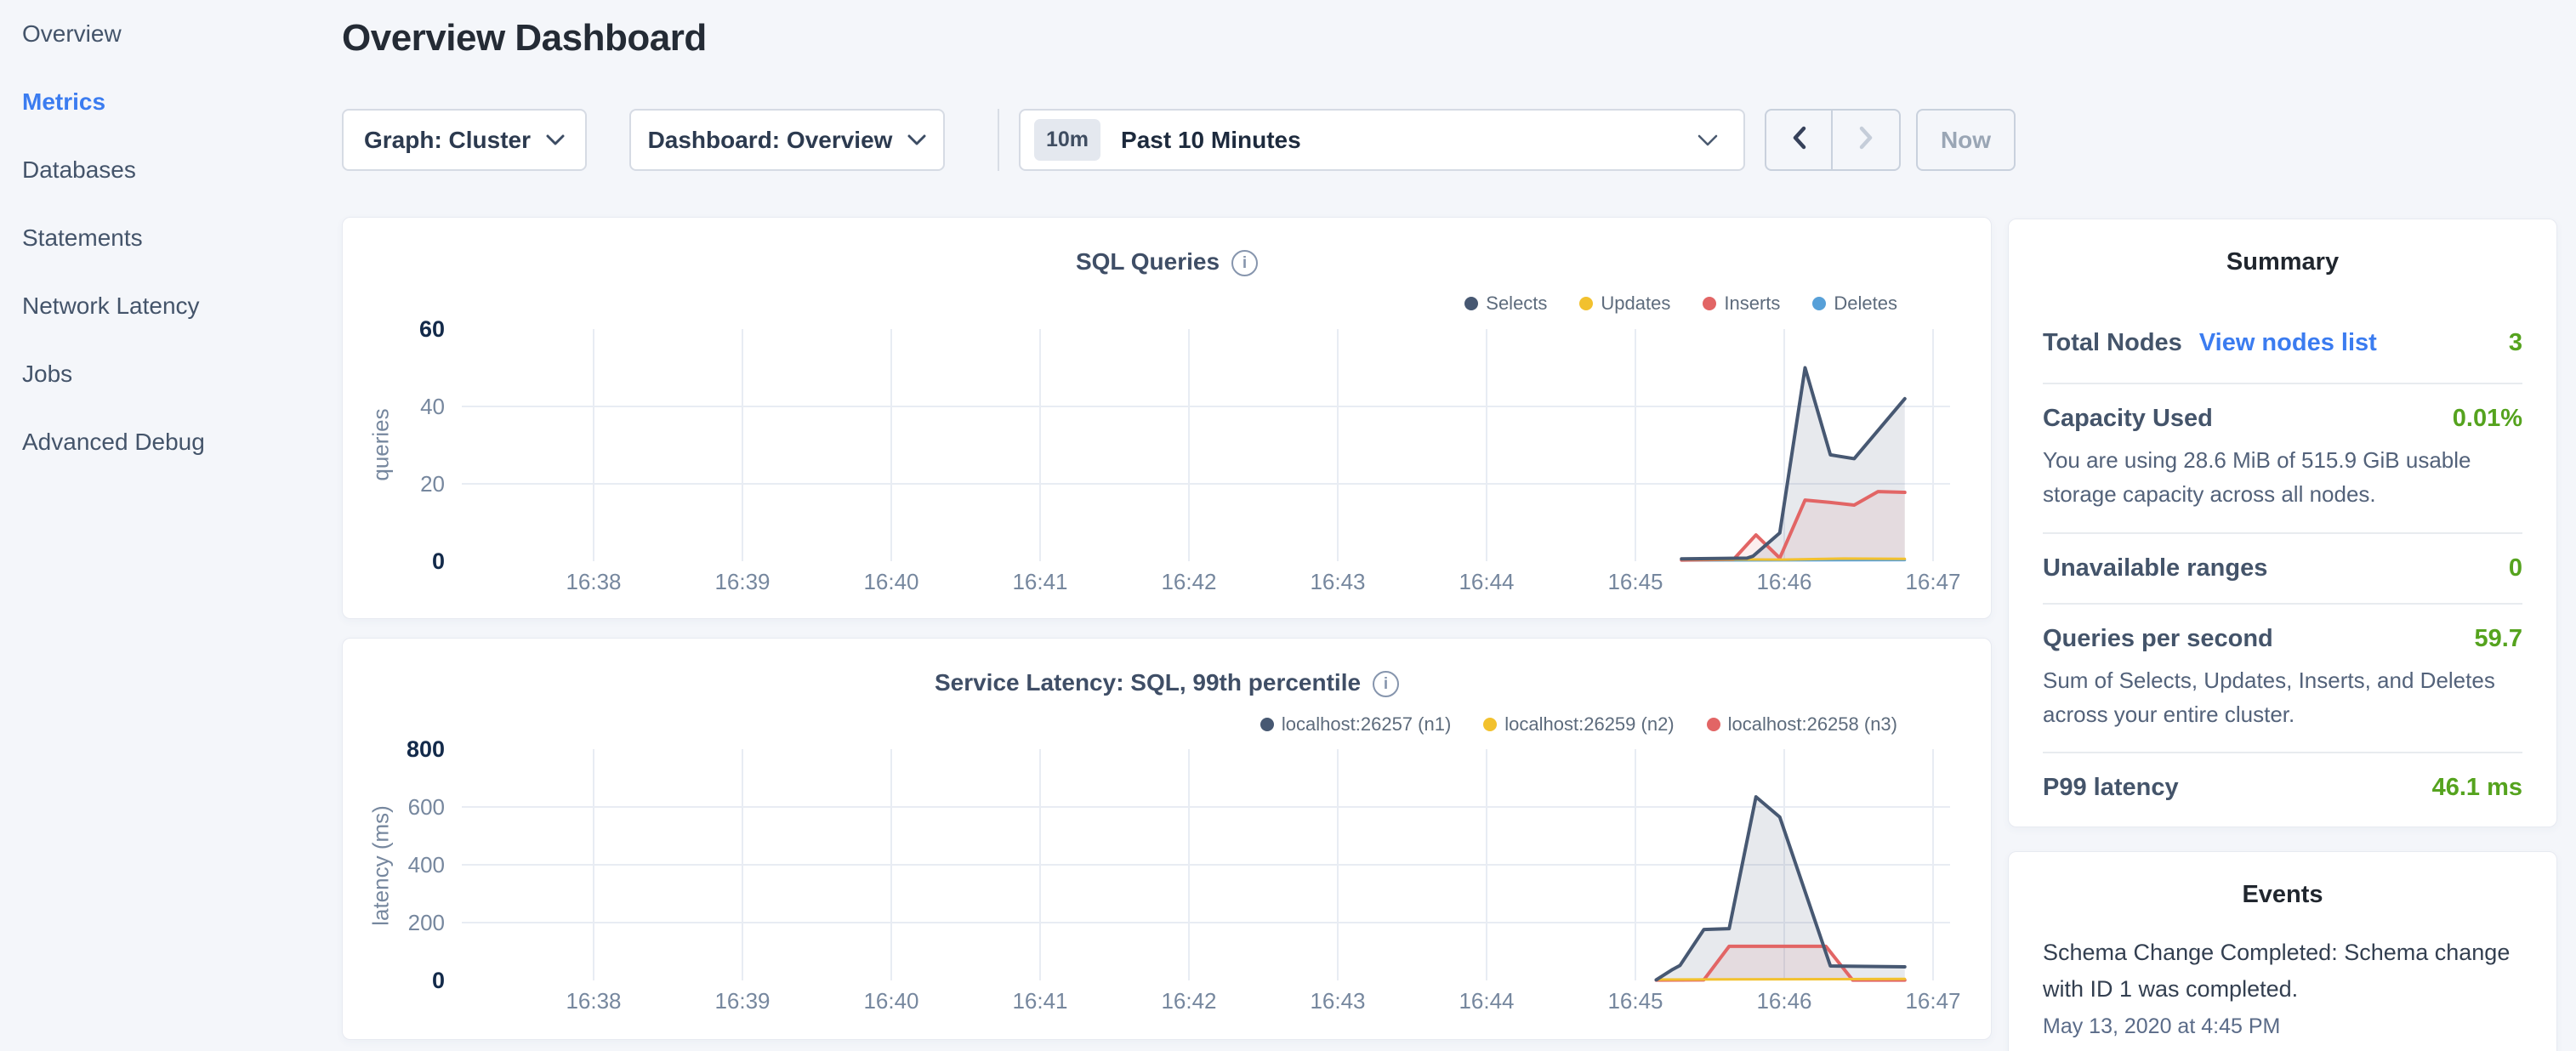 Image resolution: width=2576 pixels, height=1051 pixels. Describe the element at coordinates (2476, 788) in the screenshot. I see `summary-value: 46.1 ms` at that location.